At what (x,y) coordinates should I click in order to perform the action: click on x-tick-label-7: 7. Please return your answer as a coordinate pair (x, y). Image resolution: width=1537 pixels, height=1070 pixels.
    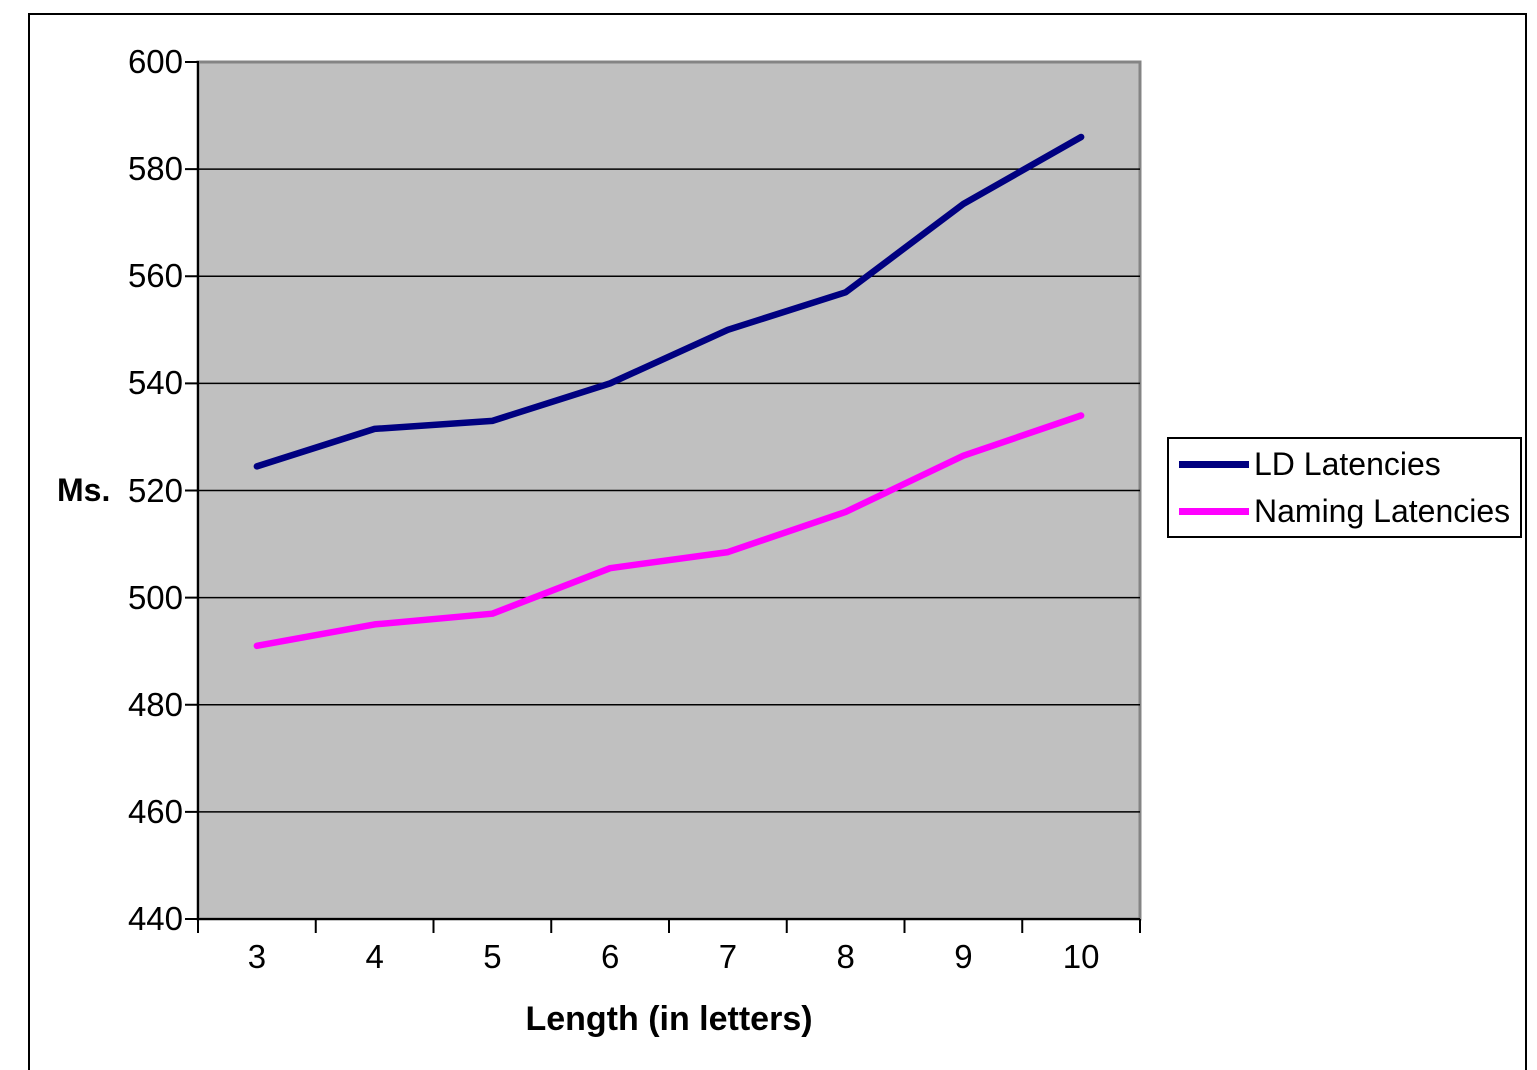
    Looking at the image, I should click on (728, 956).